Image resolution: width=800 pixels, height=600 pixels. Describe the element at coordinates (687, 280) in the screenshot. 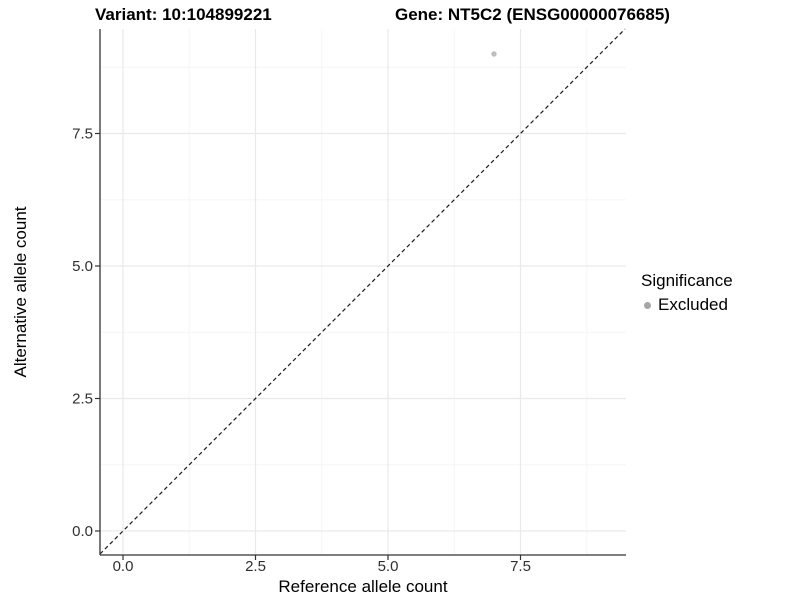

I see `legend-title: Significance` at that location.